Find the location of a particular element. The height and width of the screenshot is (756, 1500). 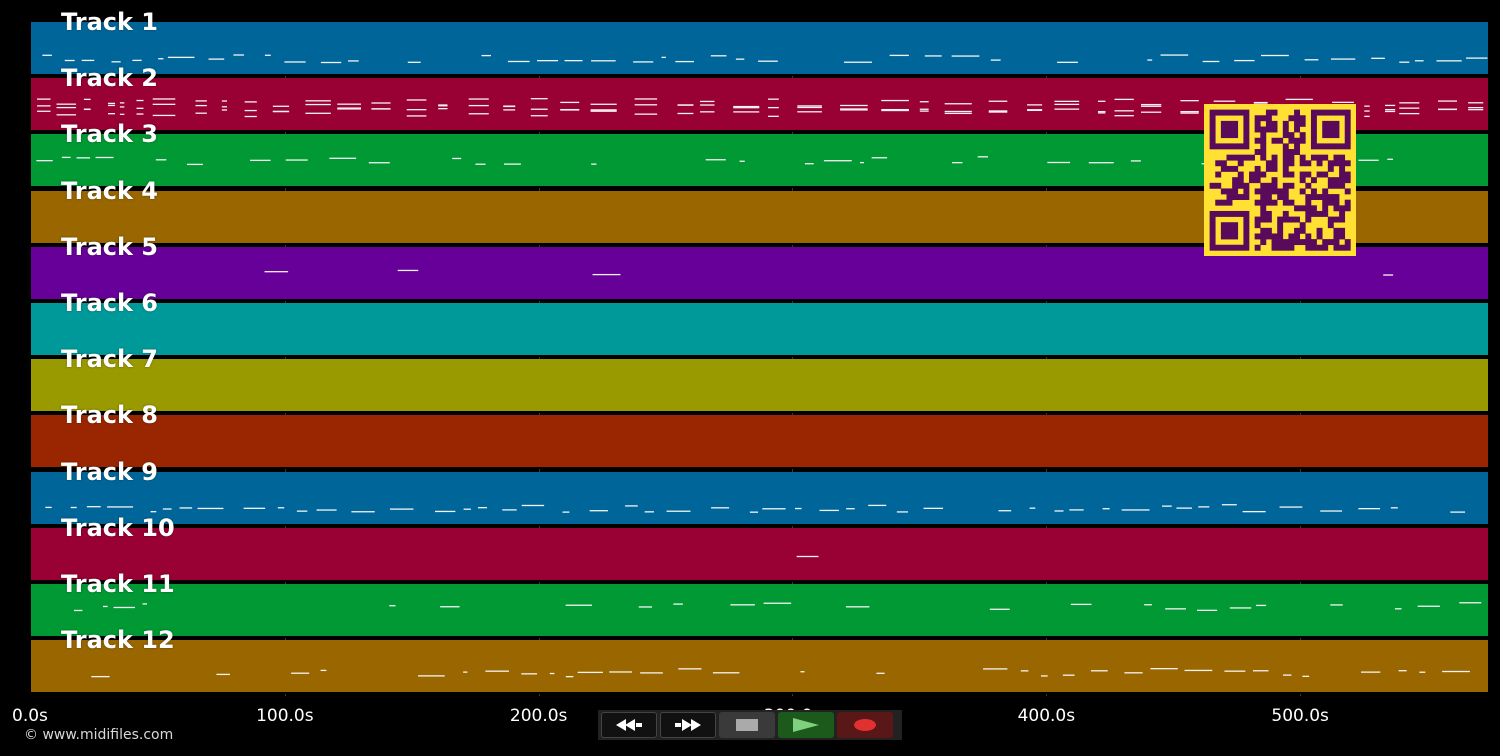

track-row: Track 10 is located at coordinates (759, 548).